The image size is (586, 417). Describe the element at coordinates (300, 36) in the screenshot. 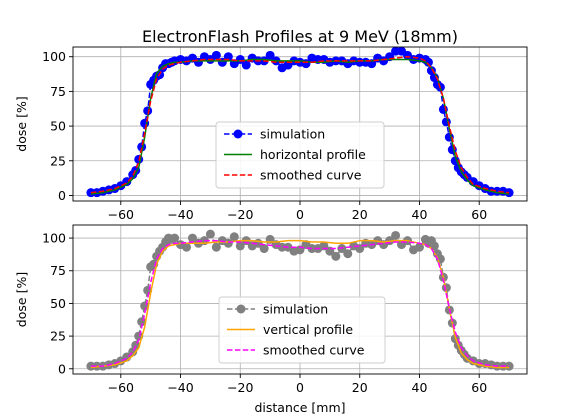

I see `figure-title: ElectronFlash Profiles at 9 MeV (18mm)` at that location.